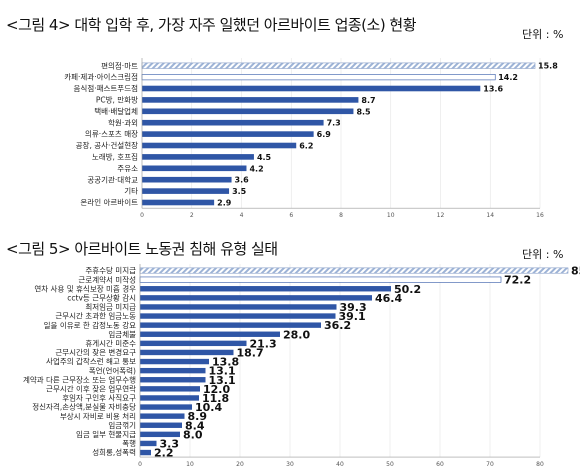 This screenshot has height=467, width=580. I want to click on chart1-x-tick-6: 12, so click(441, 215).